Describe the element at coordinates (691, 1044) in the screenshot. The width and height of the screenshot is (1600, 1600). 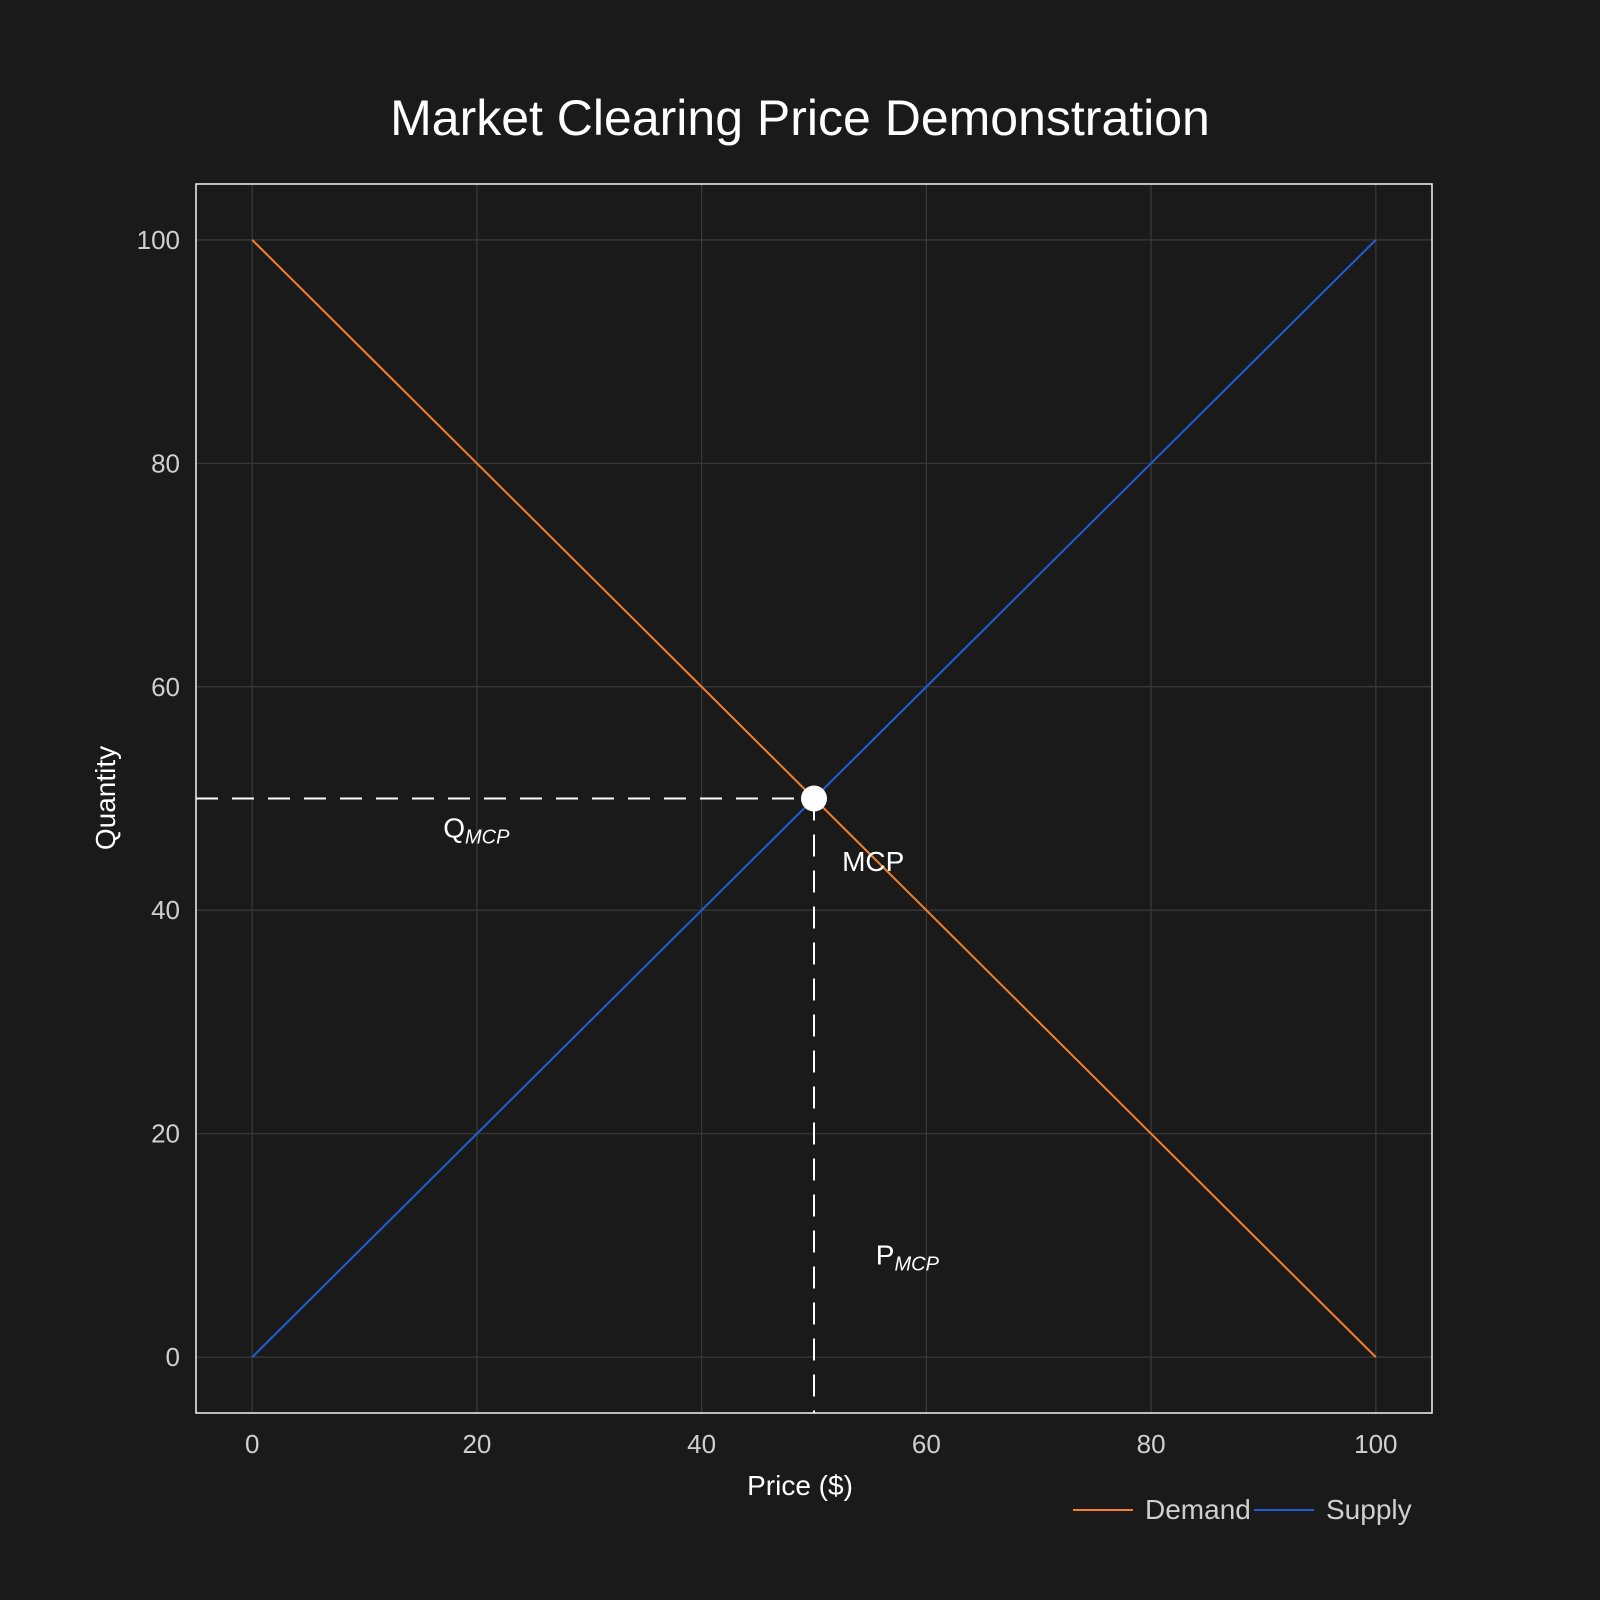
I see `annotations: MCP QMCP PMCP` at that location.